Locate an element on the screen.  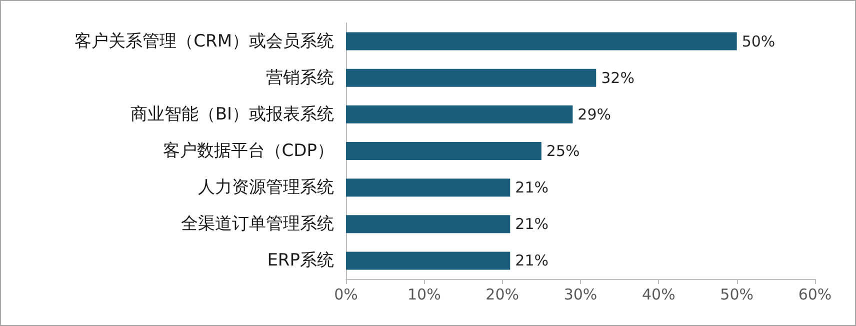
data-label: 50% is located at coordinates (759, 41).